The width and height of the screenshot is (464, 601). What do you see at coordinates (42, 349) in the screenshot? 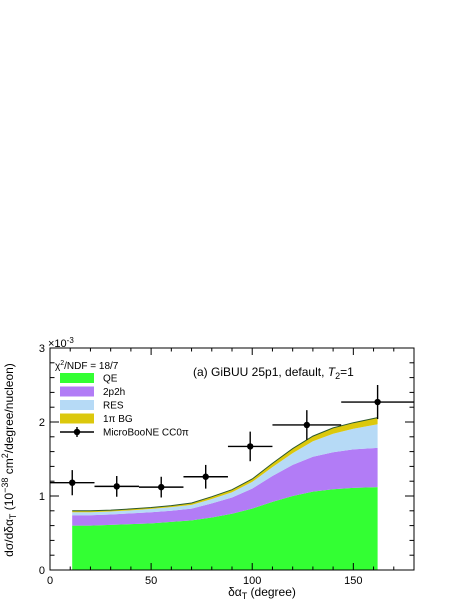
I see `y-tick-label: 3` at bounding box center [42, 349].